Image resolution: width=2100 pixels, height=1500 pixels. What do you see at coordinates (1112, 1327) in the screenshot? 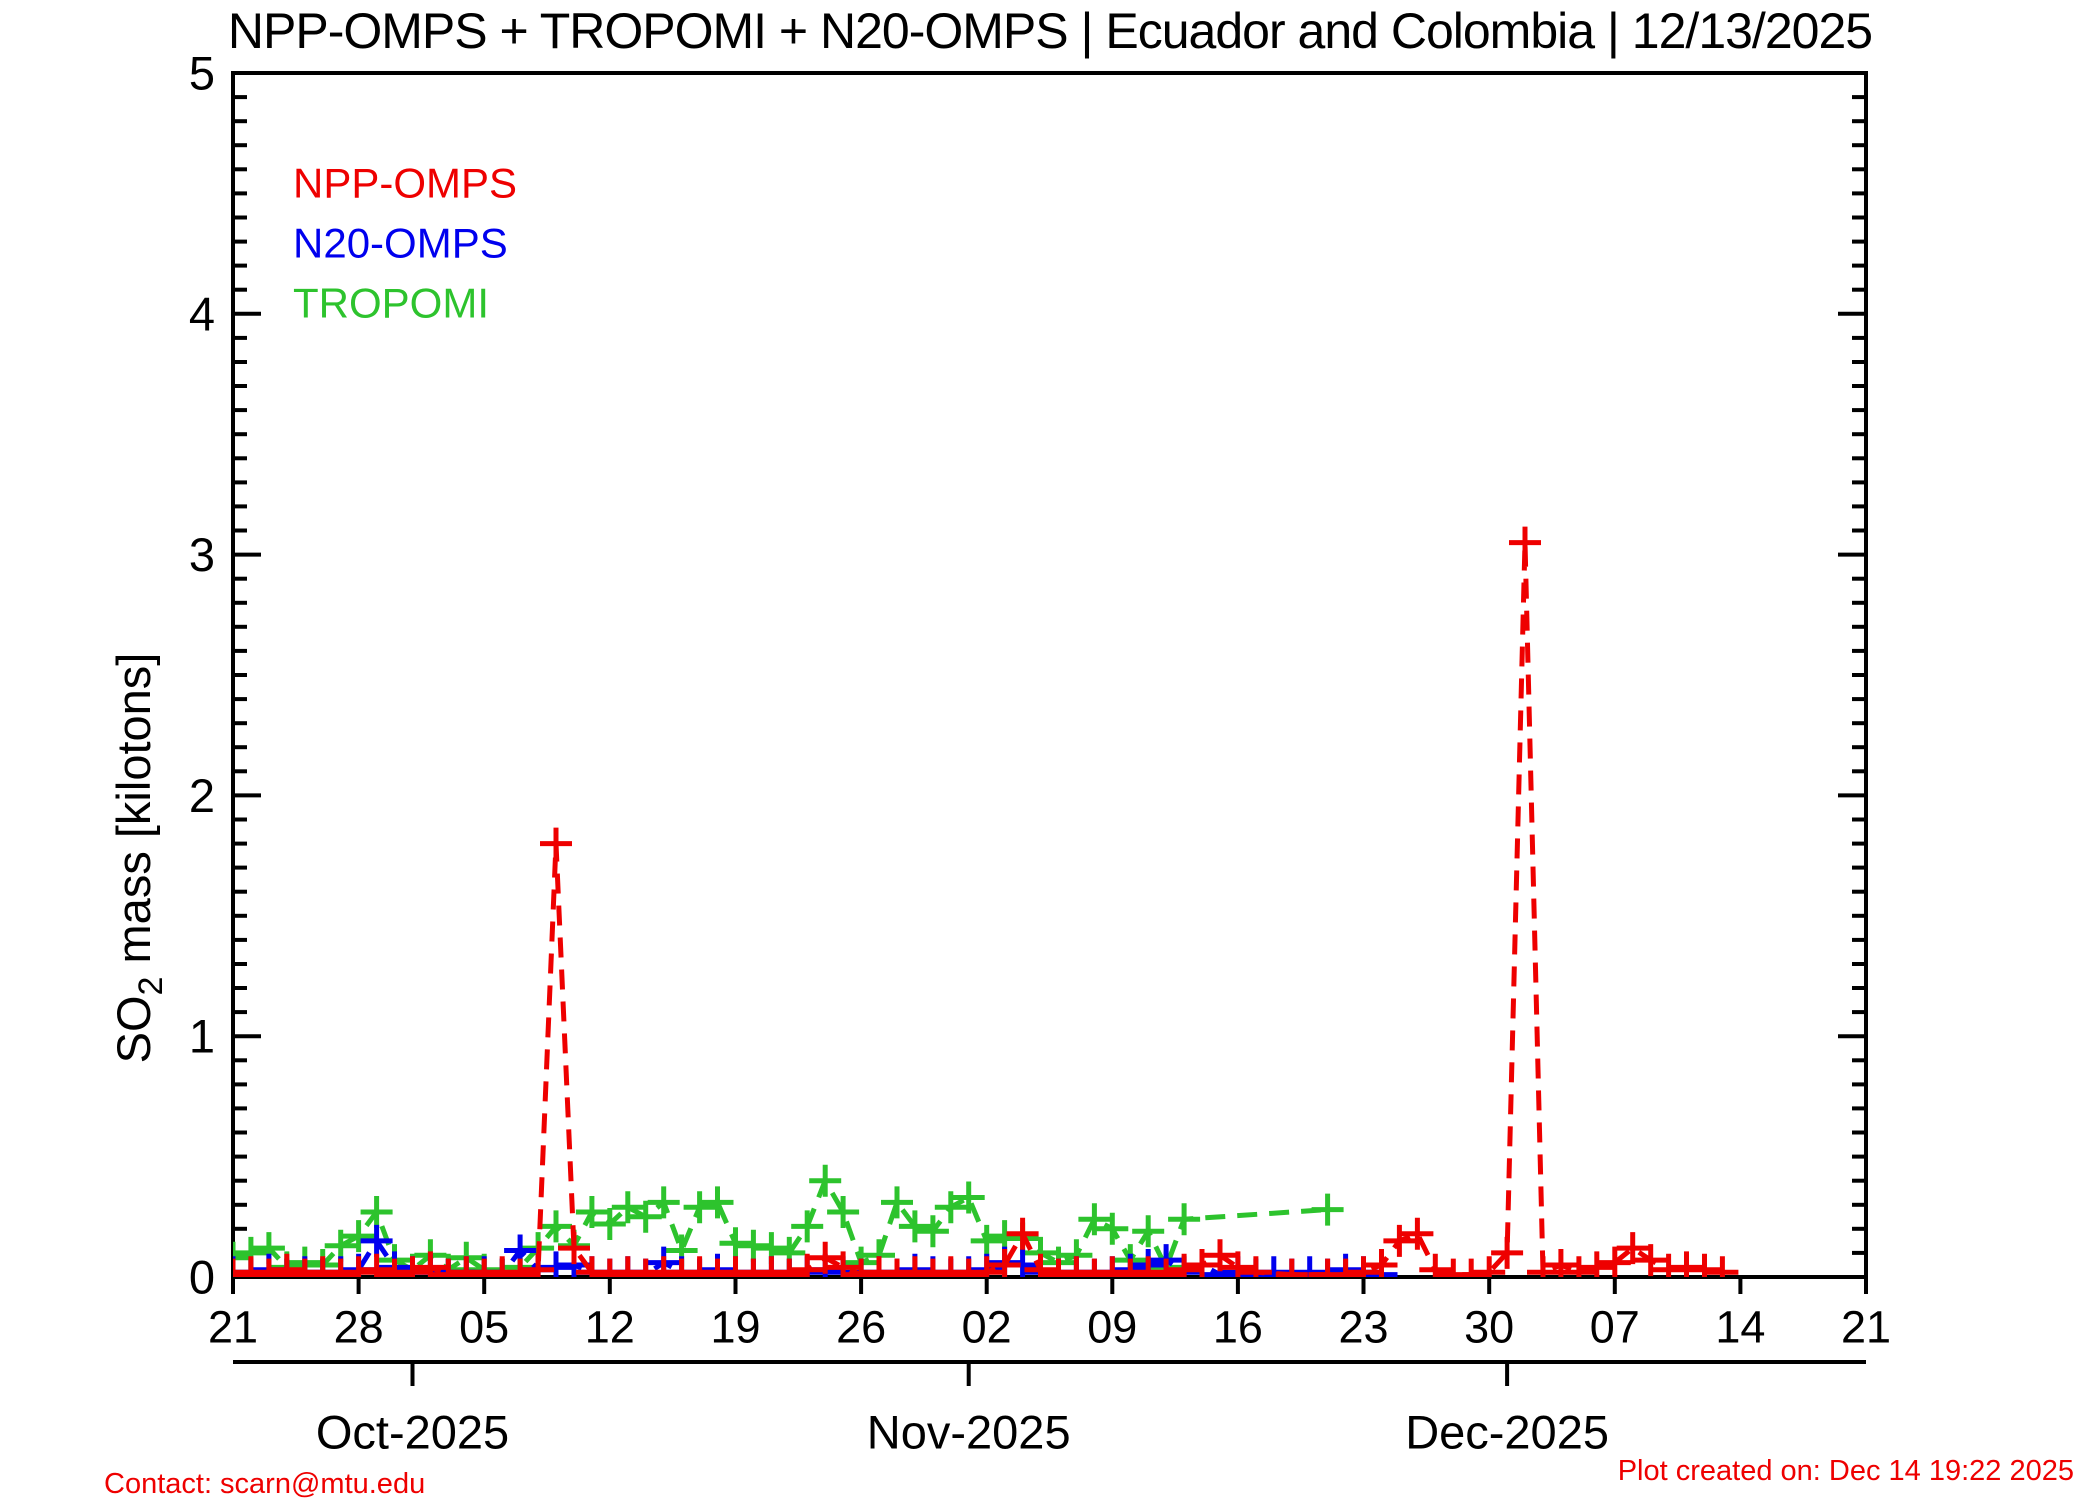
I see `x-tick-label: 09` at bounding box center [1112, 1327].